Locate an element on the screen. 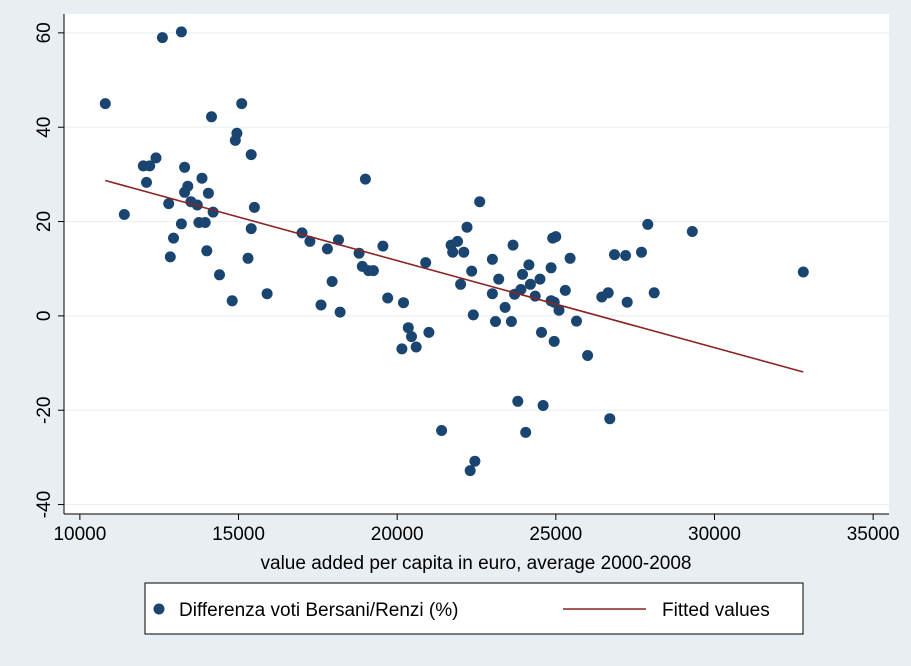 The image size is (911, 666). y-tick-label-1: 40 is located at coordinates (44, 127).